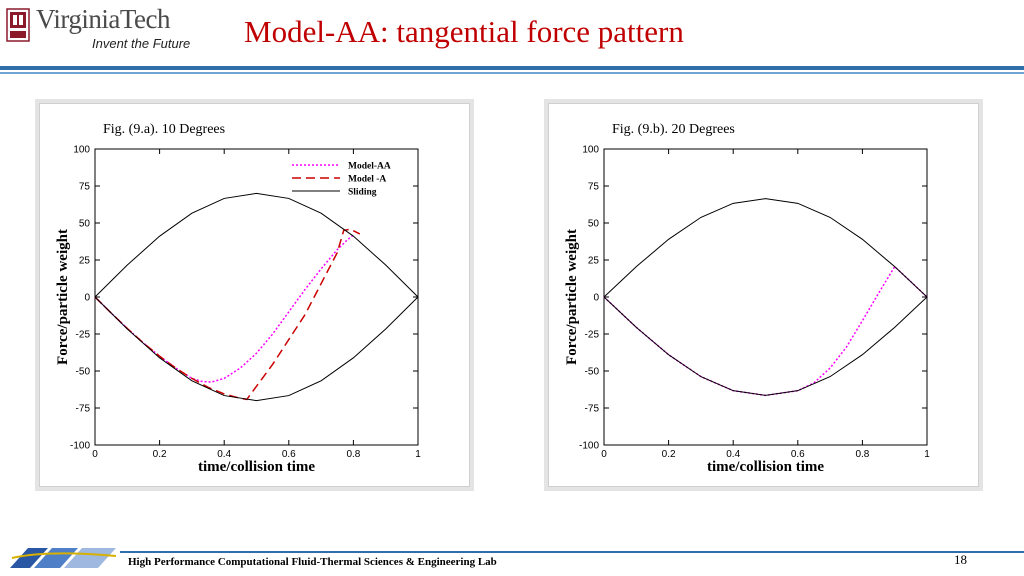 The width and height of the screenshot is (1024, 576). I want to click on header-rule, so click(512, 68).